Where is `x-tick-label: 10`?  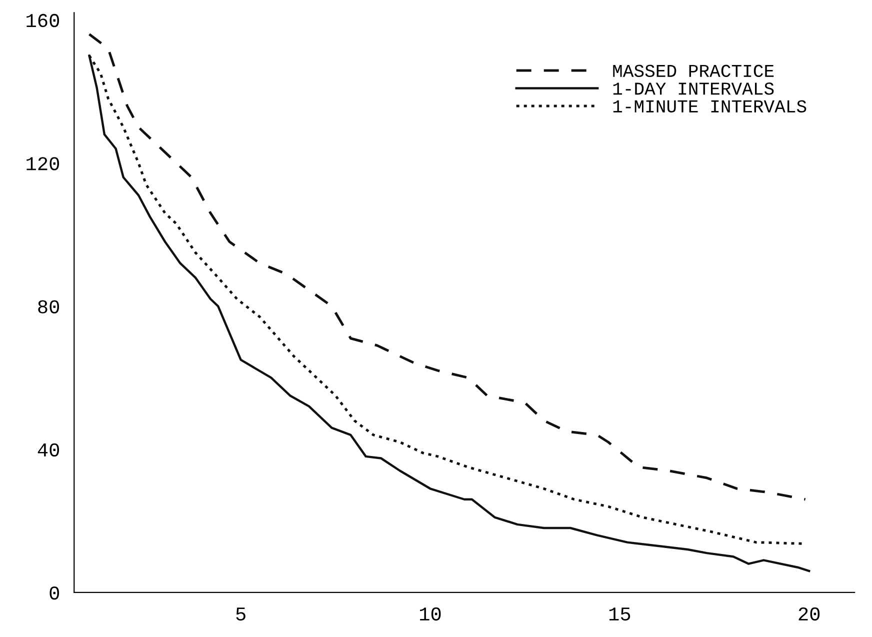
x-tick-label: 10 is located at coordinates (430, 614).